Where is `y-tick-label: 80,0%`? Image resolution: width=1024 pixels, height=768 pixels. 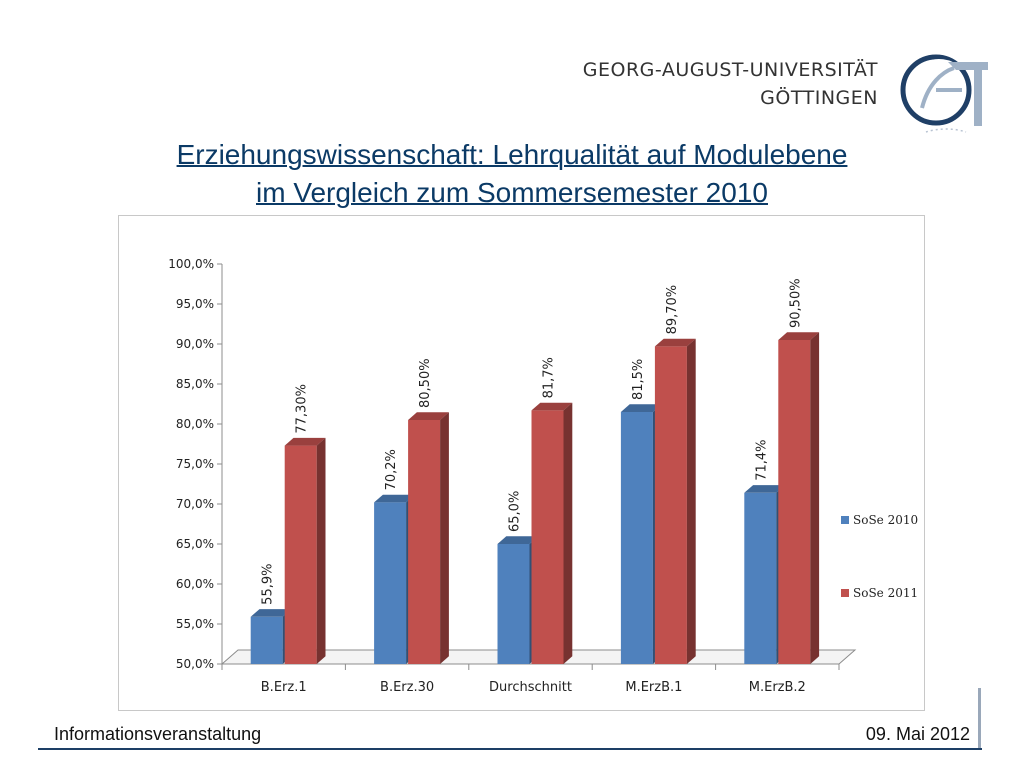
y-tick-label: 80,0% is located at coordinates (195, 424).